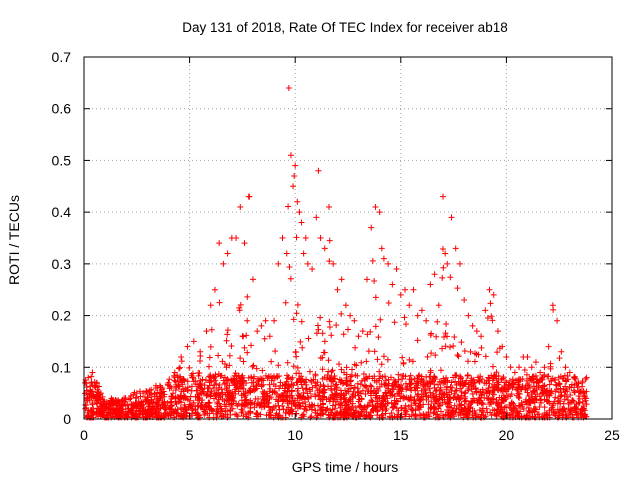 Image resolution: width=640 pixels, height=480 pixels. Describe the element at coordinates (62, 160) in the screenshot. I see `y-tick-label: 0.5` at that location.